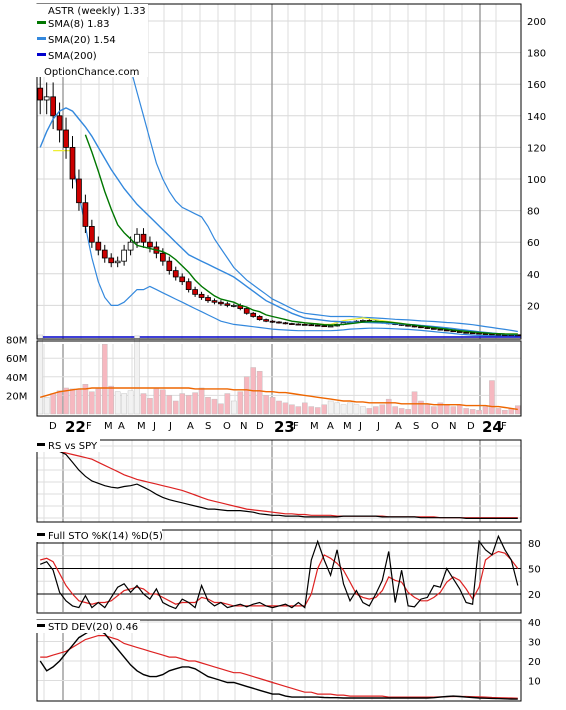  I want to click on rs-title-bg, so click(68, 445).